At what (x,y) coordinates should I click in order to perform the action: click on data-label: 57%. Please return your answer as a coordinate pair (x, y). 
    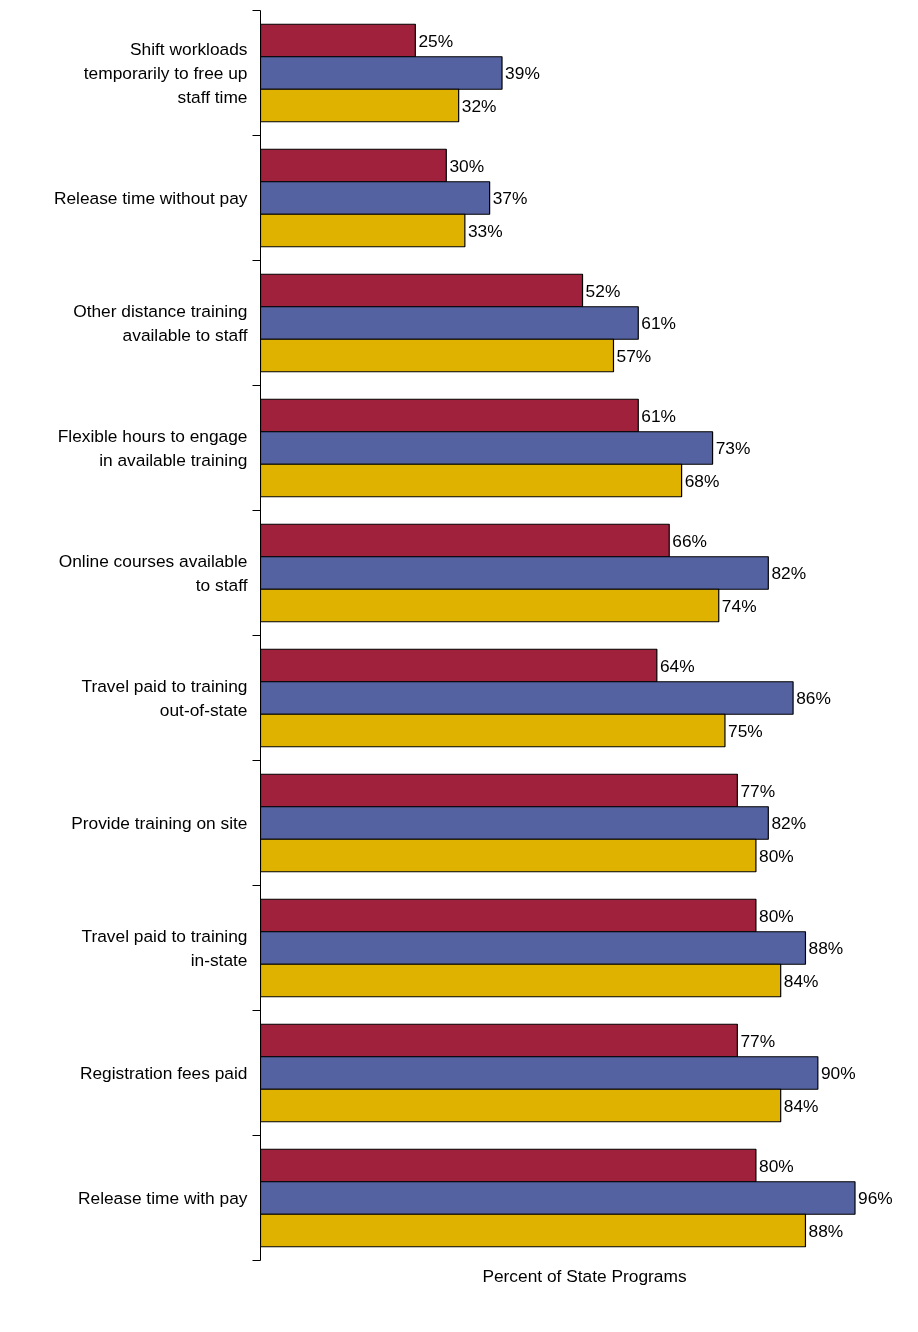
    Looking at the image, I should click on (634, 355).